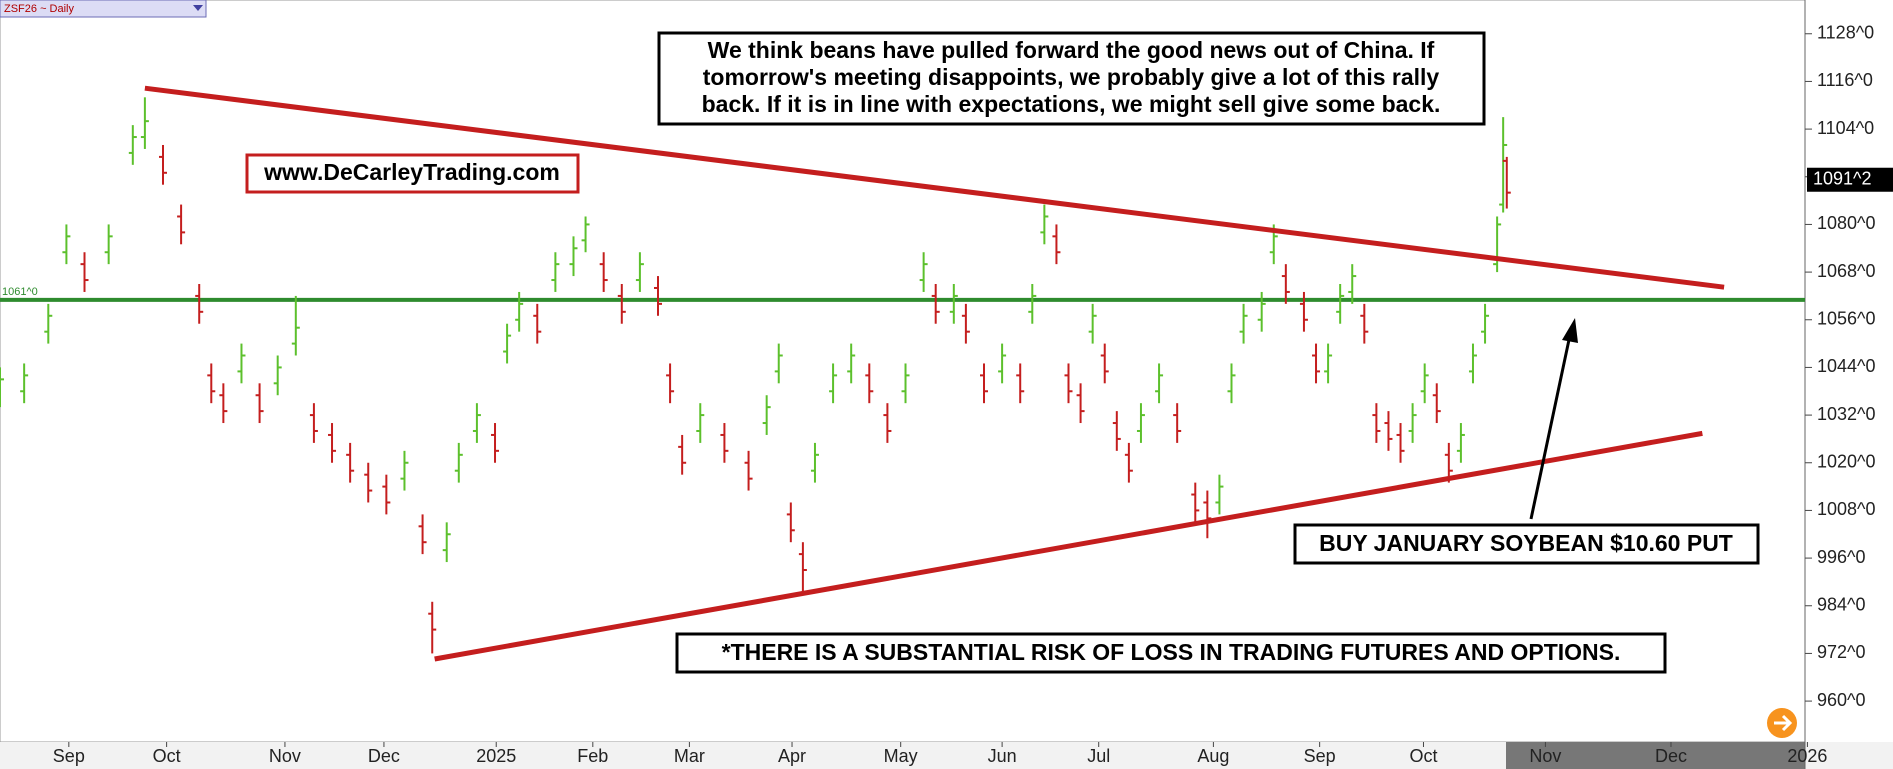 The width and height of the screenshot is (1893, 769). I want to click on y-tick-label: 1008^0, so click(1846, 509).